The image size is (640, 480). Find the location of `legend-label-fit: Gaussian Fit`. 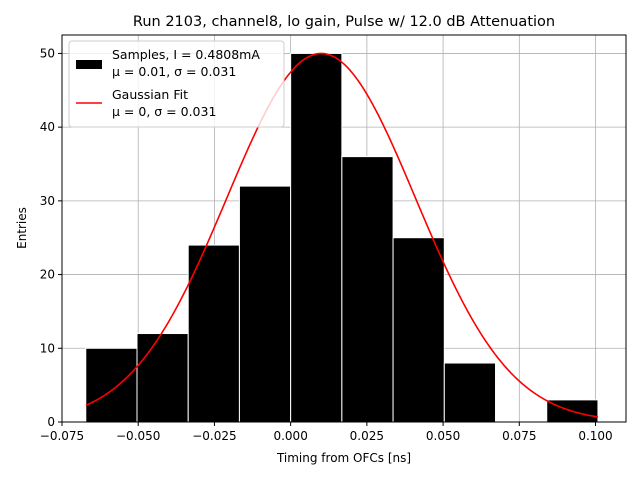

legend-label-fit: Gaussian Fit is located at coordinates (150, 94).